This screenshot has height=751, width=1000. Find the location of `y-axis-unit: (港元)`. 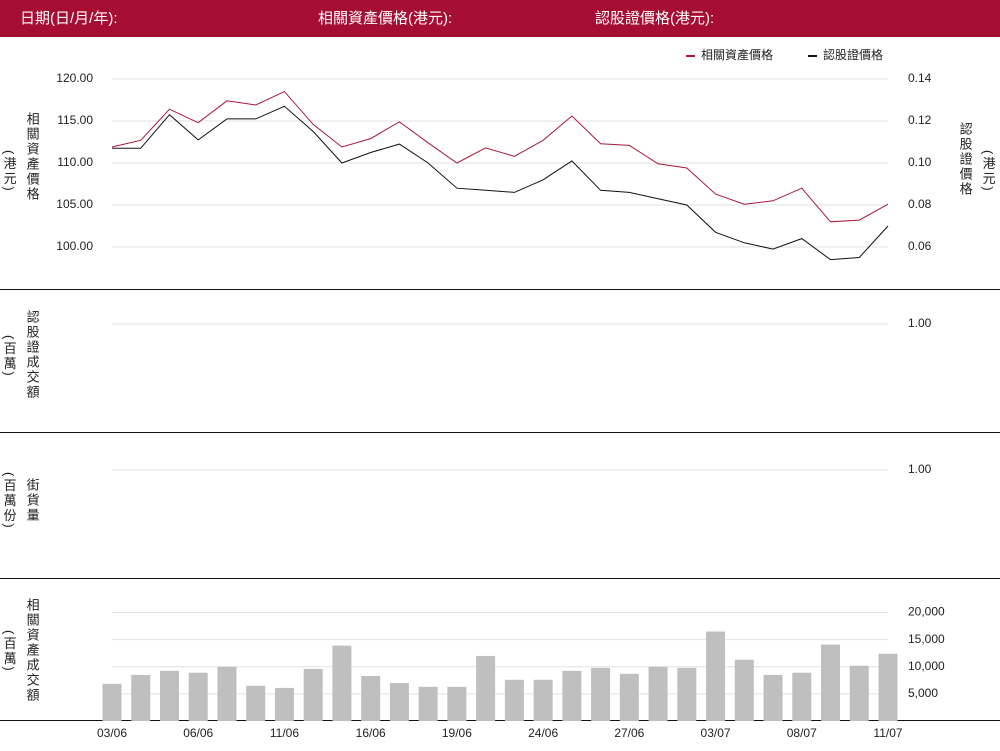

y-axis-unit: (港元) is located at coordinates (9, 171).